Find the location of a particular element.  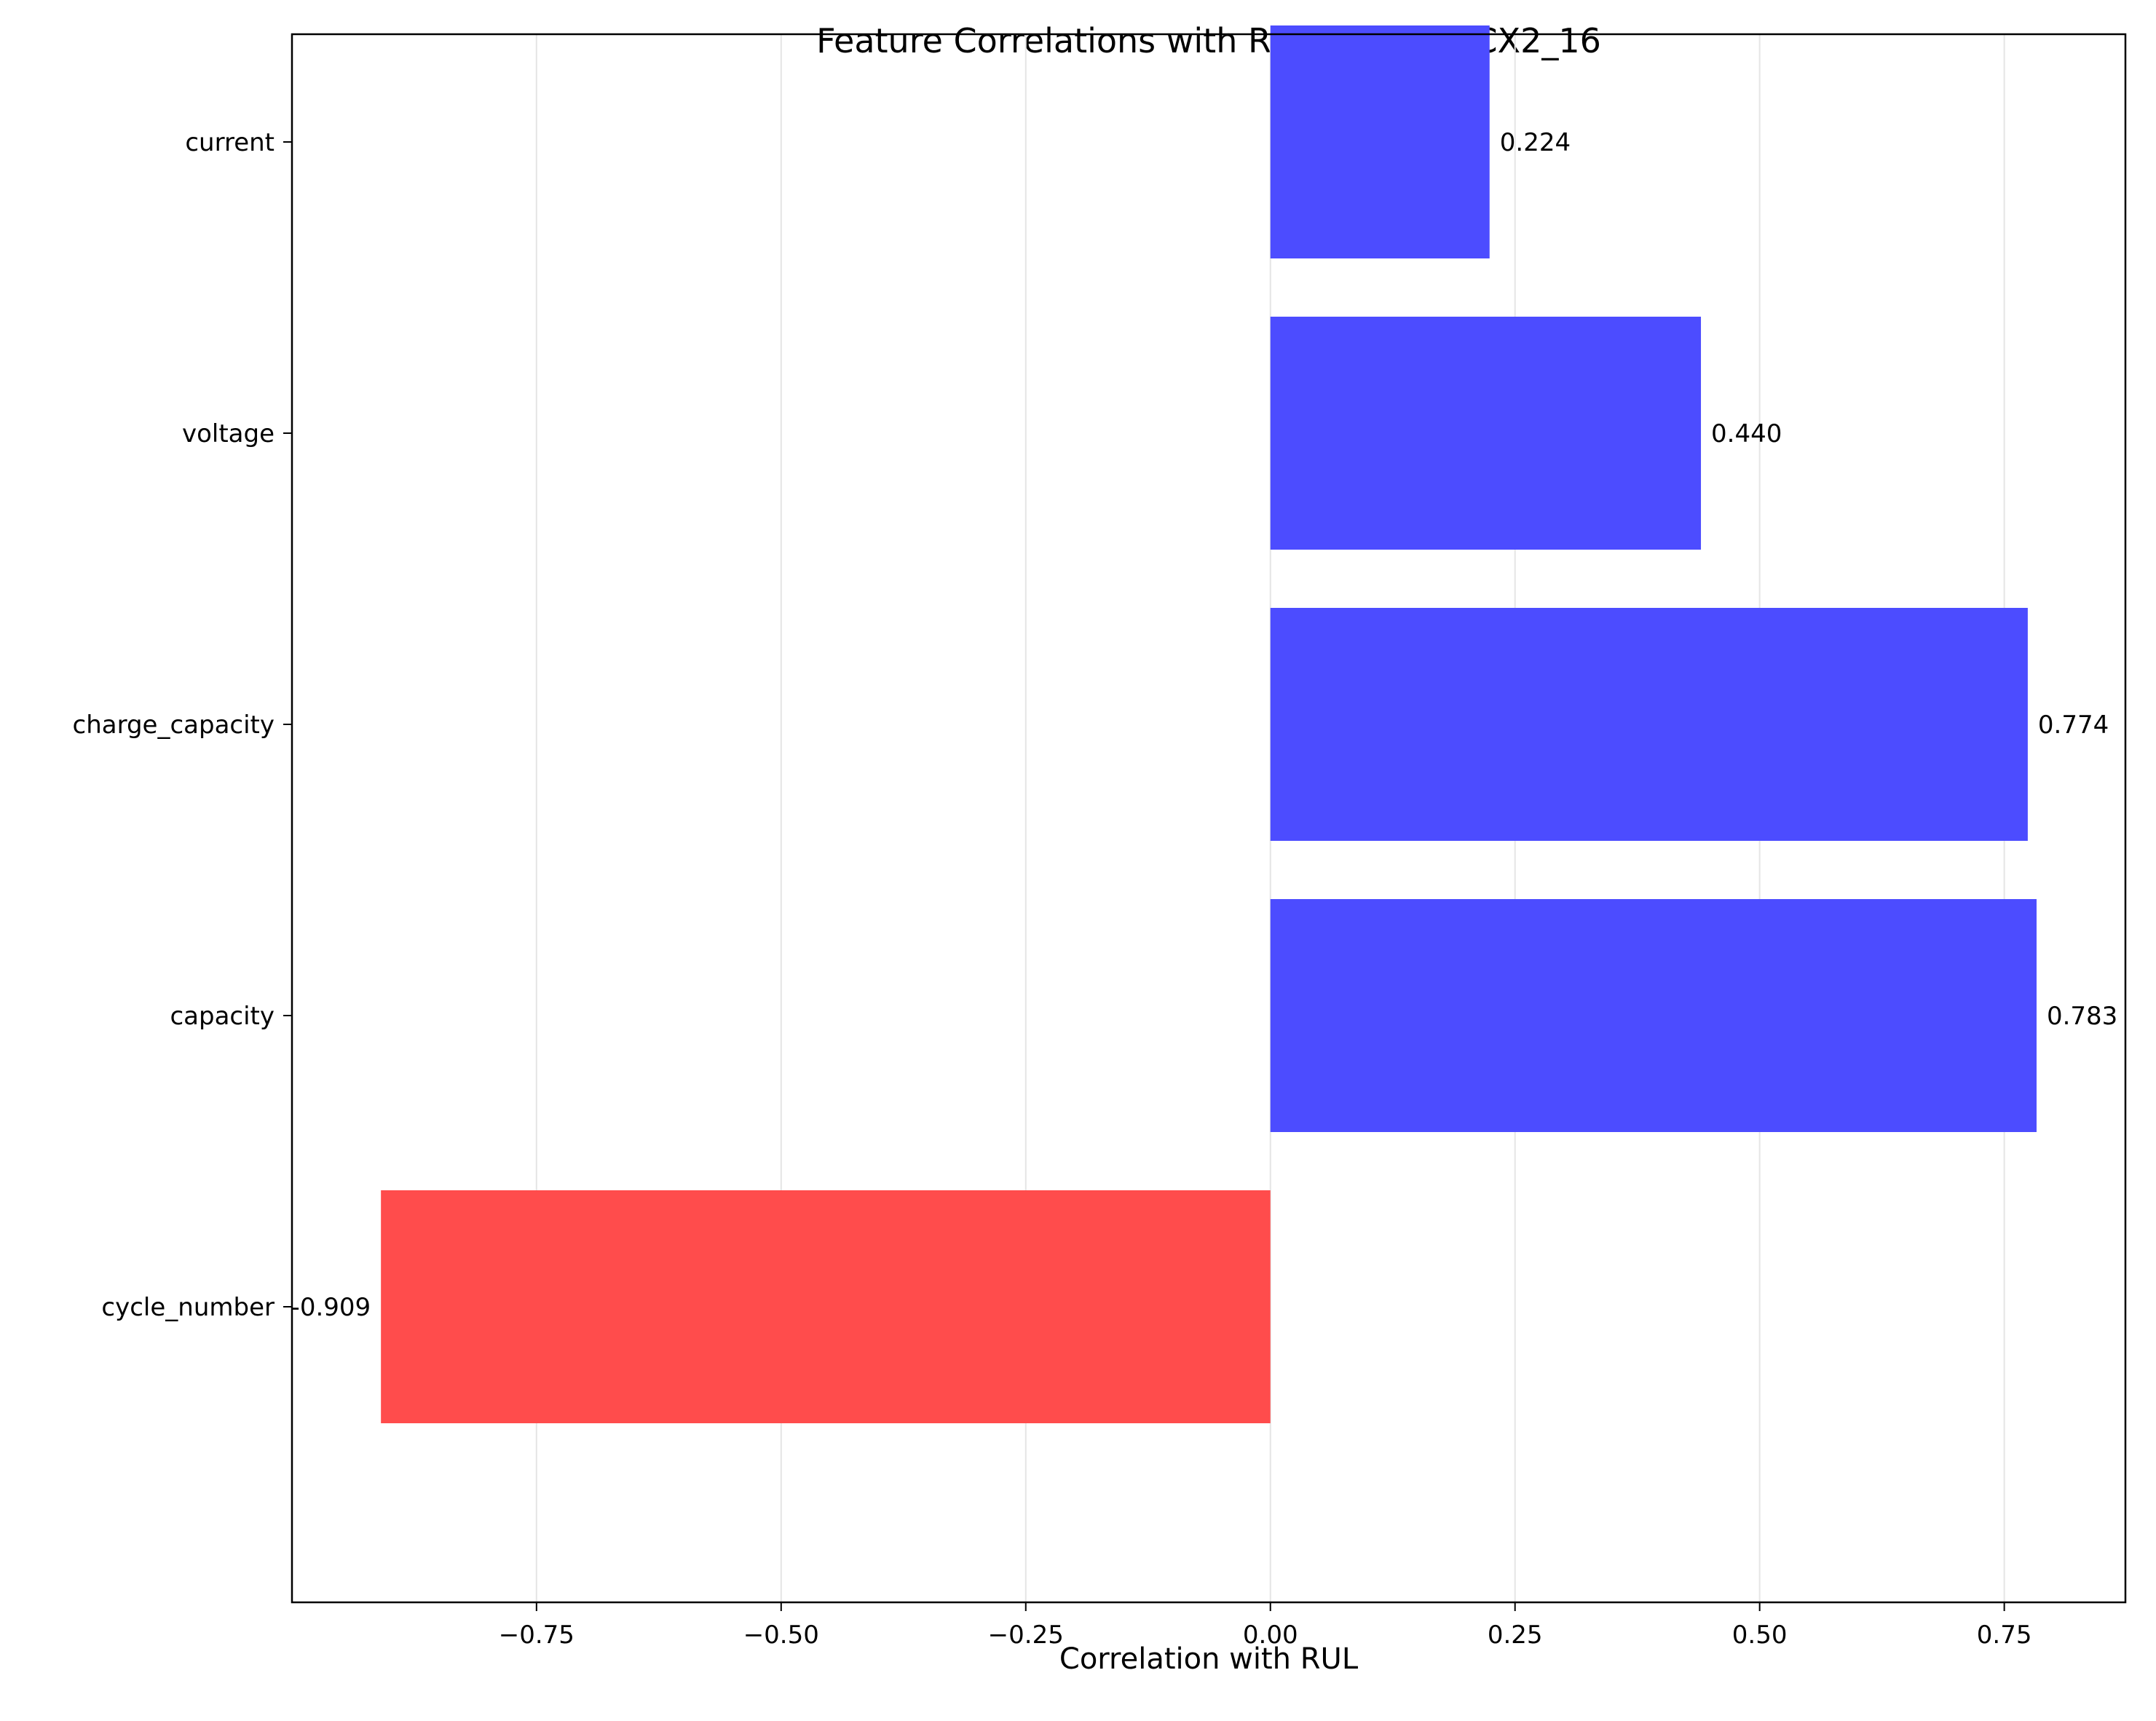

data-label-capacity: 0.783 is located at coordinates (2082, 1017).